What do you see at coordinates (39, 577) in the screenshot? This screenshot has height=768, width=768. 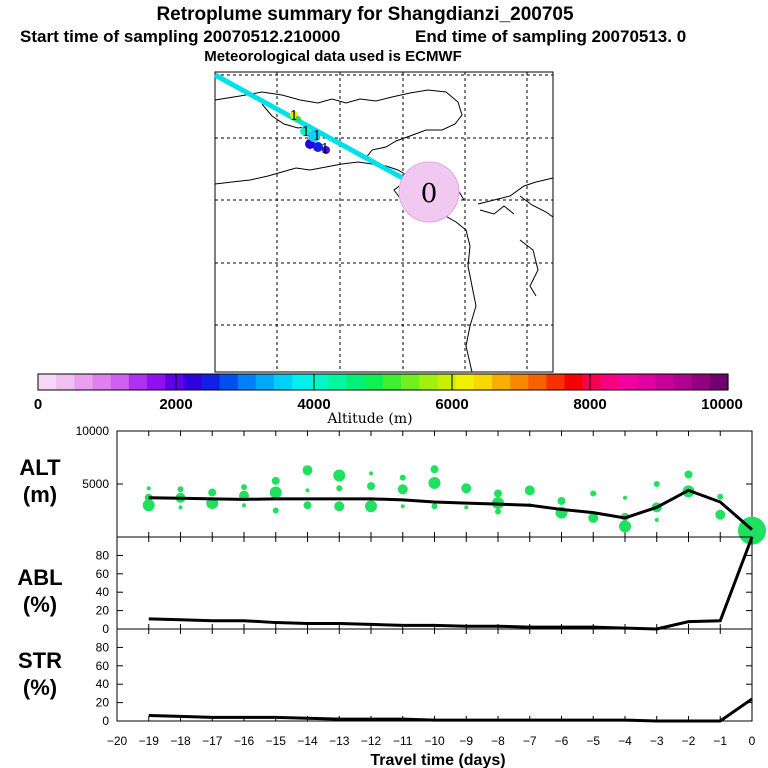 I see `abl-panel-title: ABL` at bounding box center [39, 577].